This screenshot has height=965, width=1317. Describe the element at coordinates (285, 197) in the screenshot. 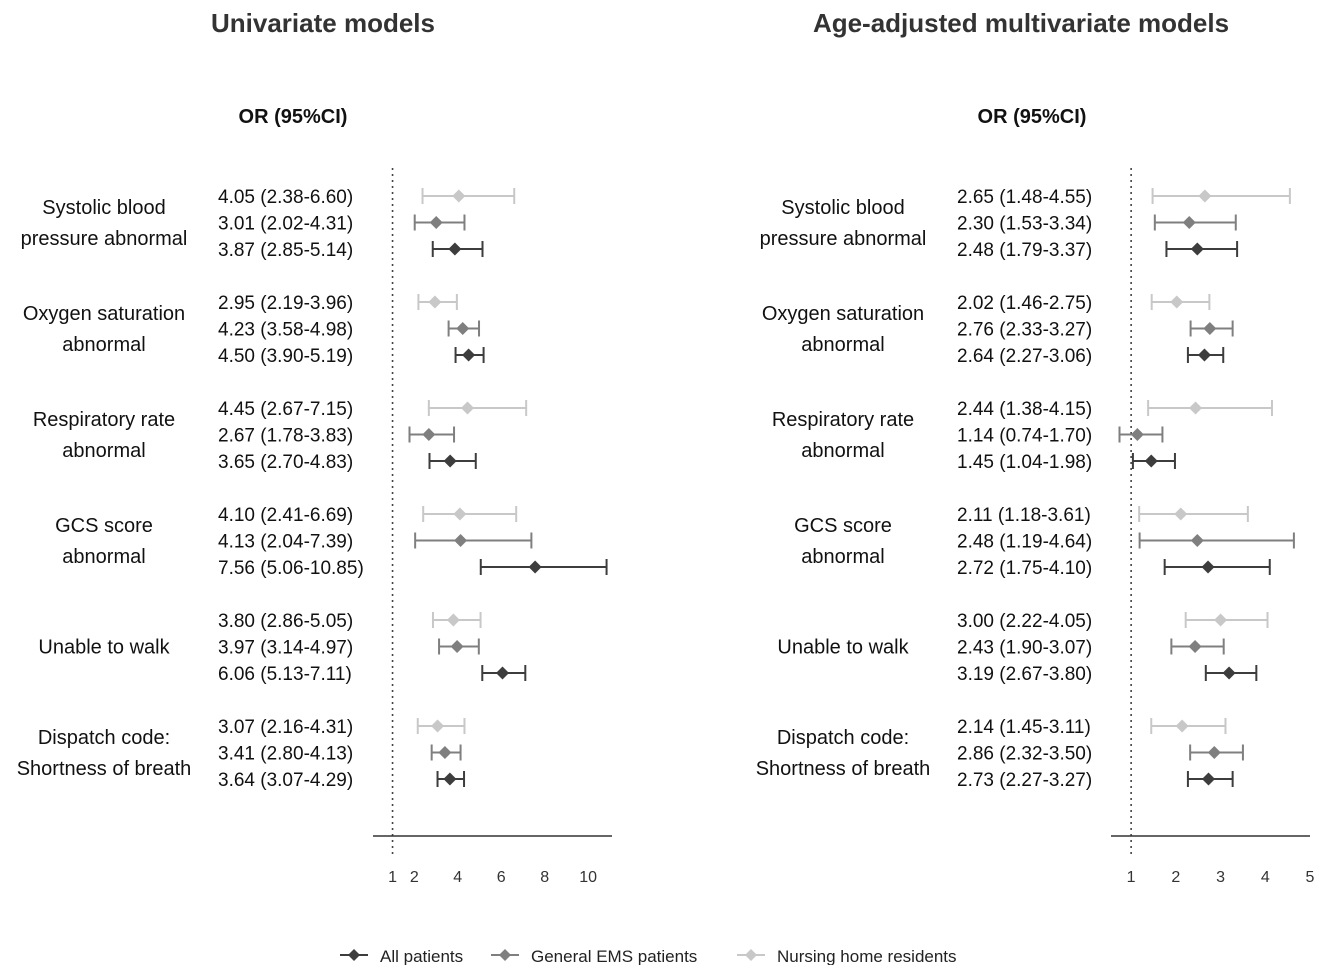

I see `or-ci-label: 4.05 (2.38-6.60)` at that location.